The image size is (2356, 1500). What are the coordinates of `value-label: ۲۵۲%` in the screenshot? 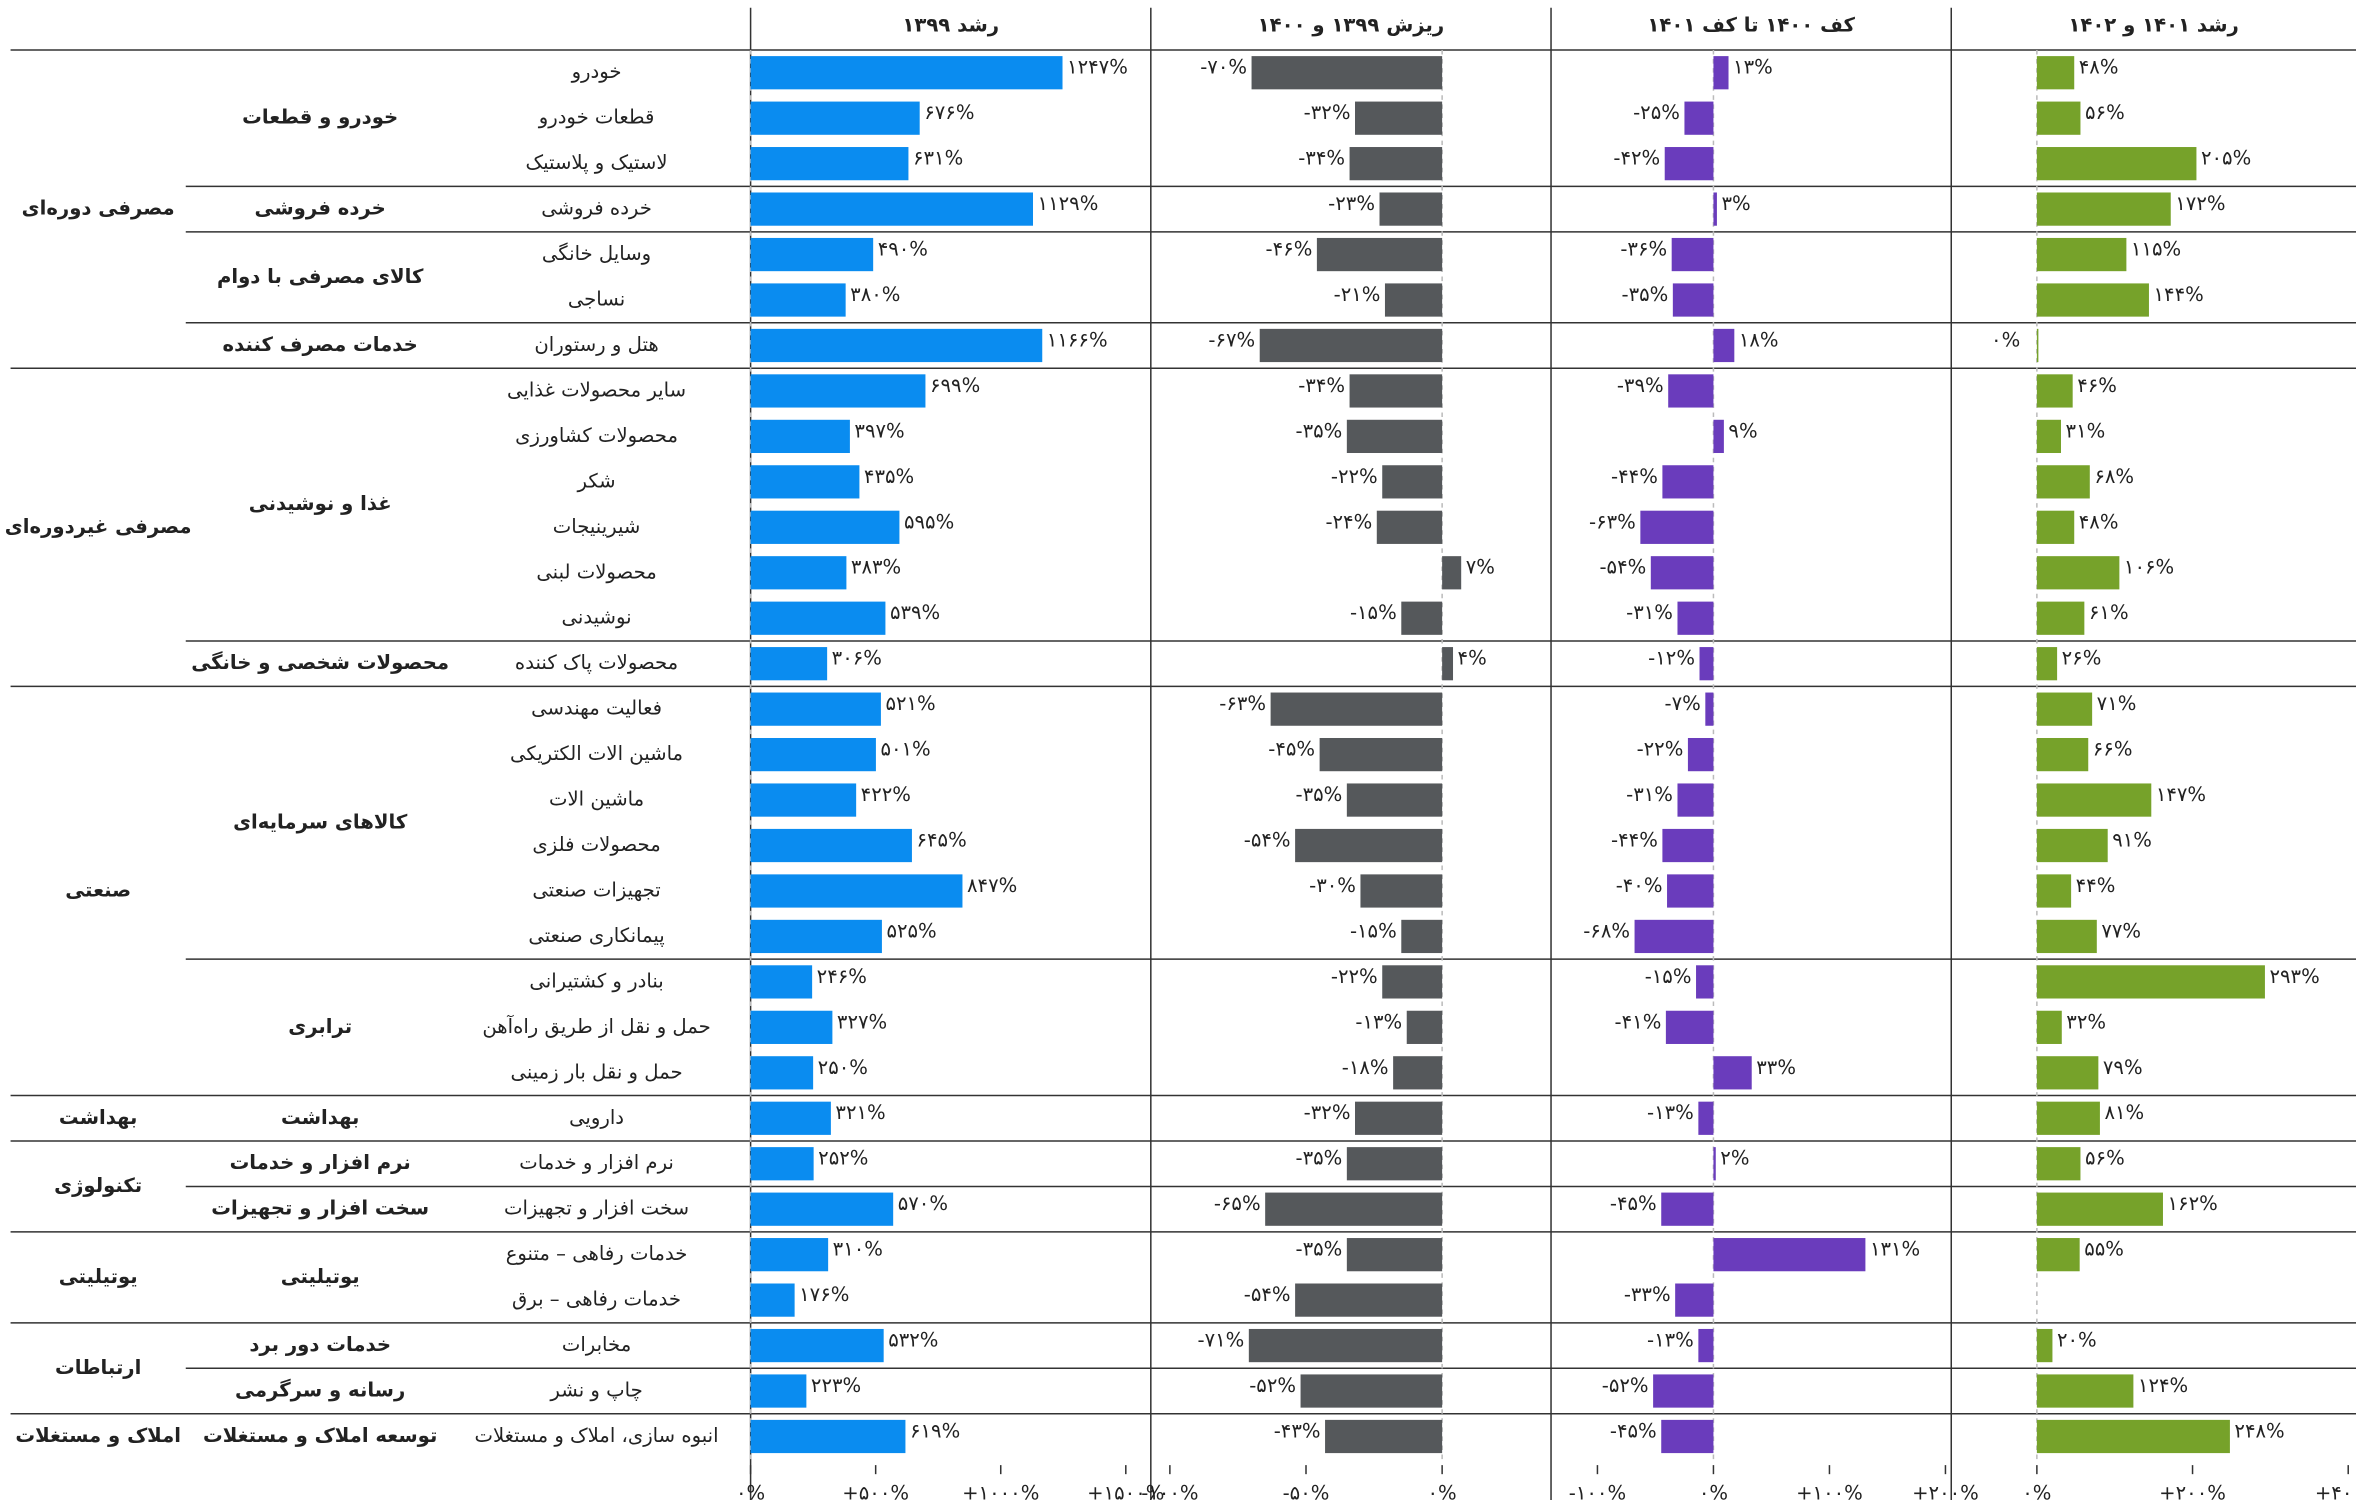 It's located at (843, 1158).